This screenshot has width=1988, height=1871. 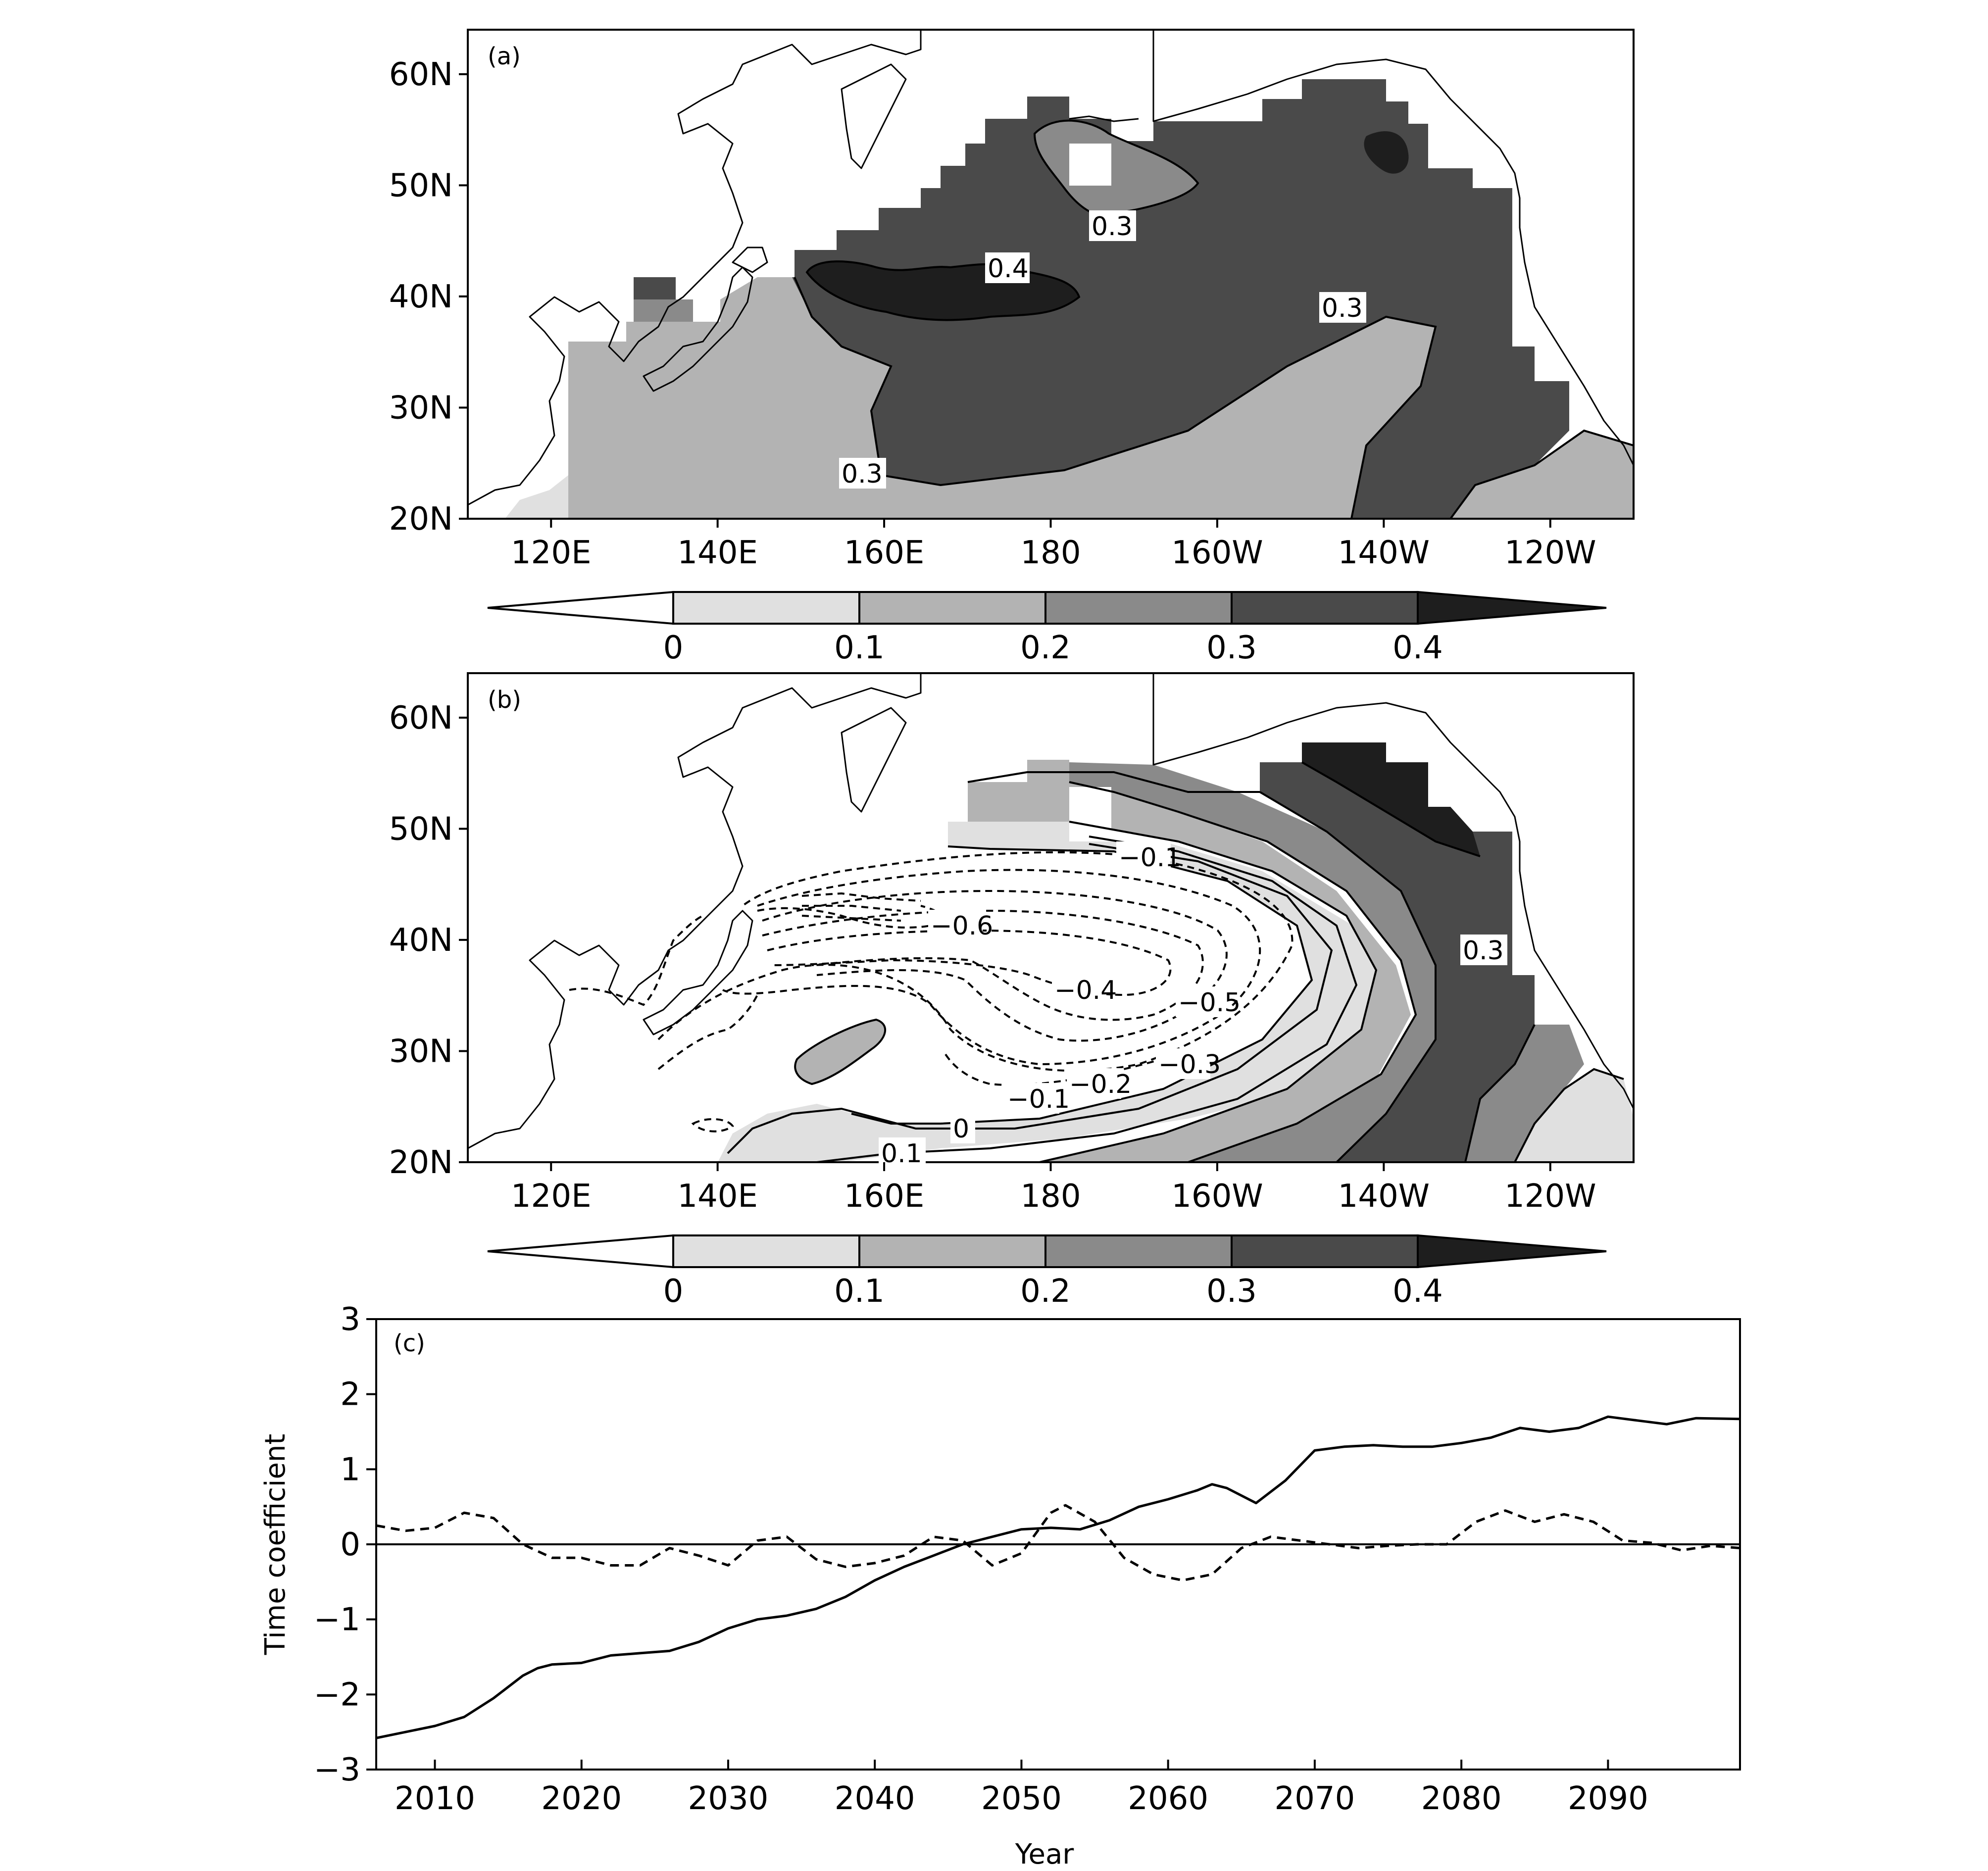 What do you see at coordinates (712, 1125) in the screenshot?
I see `contour-b-neg-small` at bounding box center [712, 1125].